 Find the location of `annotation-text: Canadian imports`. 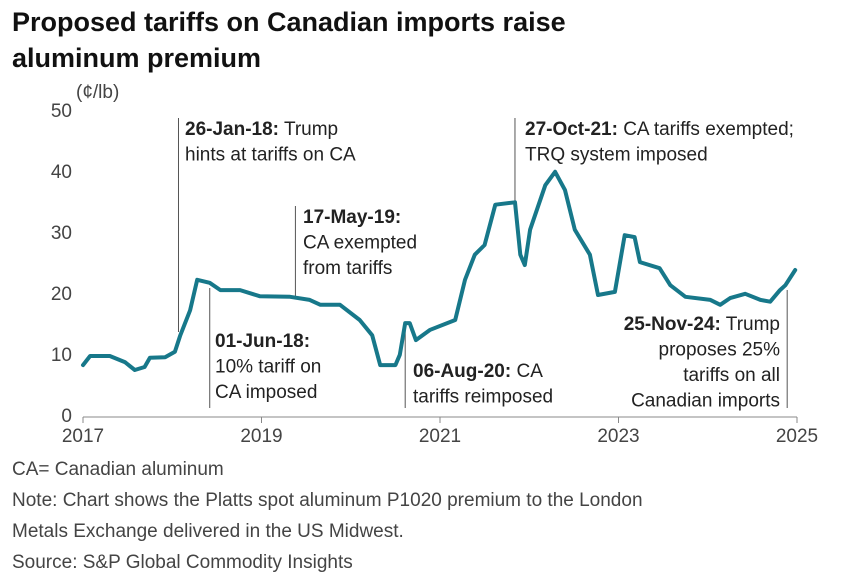

annotation-text: Canadian imports is located at coordinates (705, 401).